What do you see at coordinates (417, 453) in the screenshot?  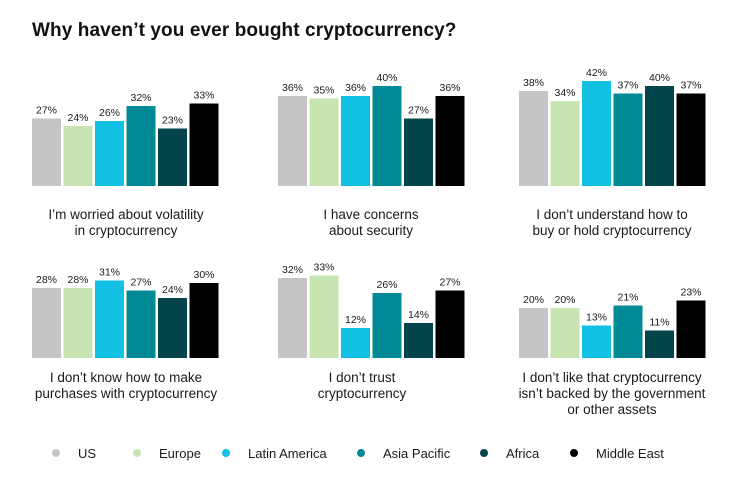 I see `legend-label: Asia Pacific` at bounding box center [417, 453].